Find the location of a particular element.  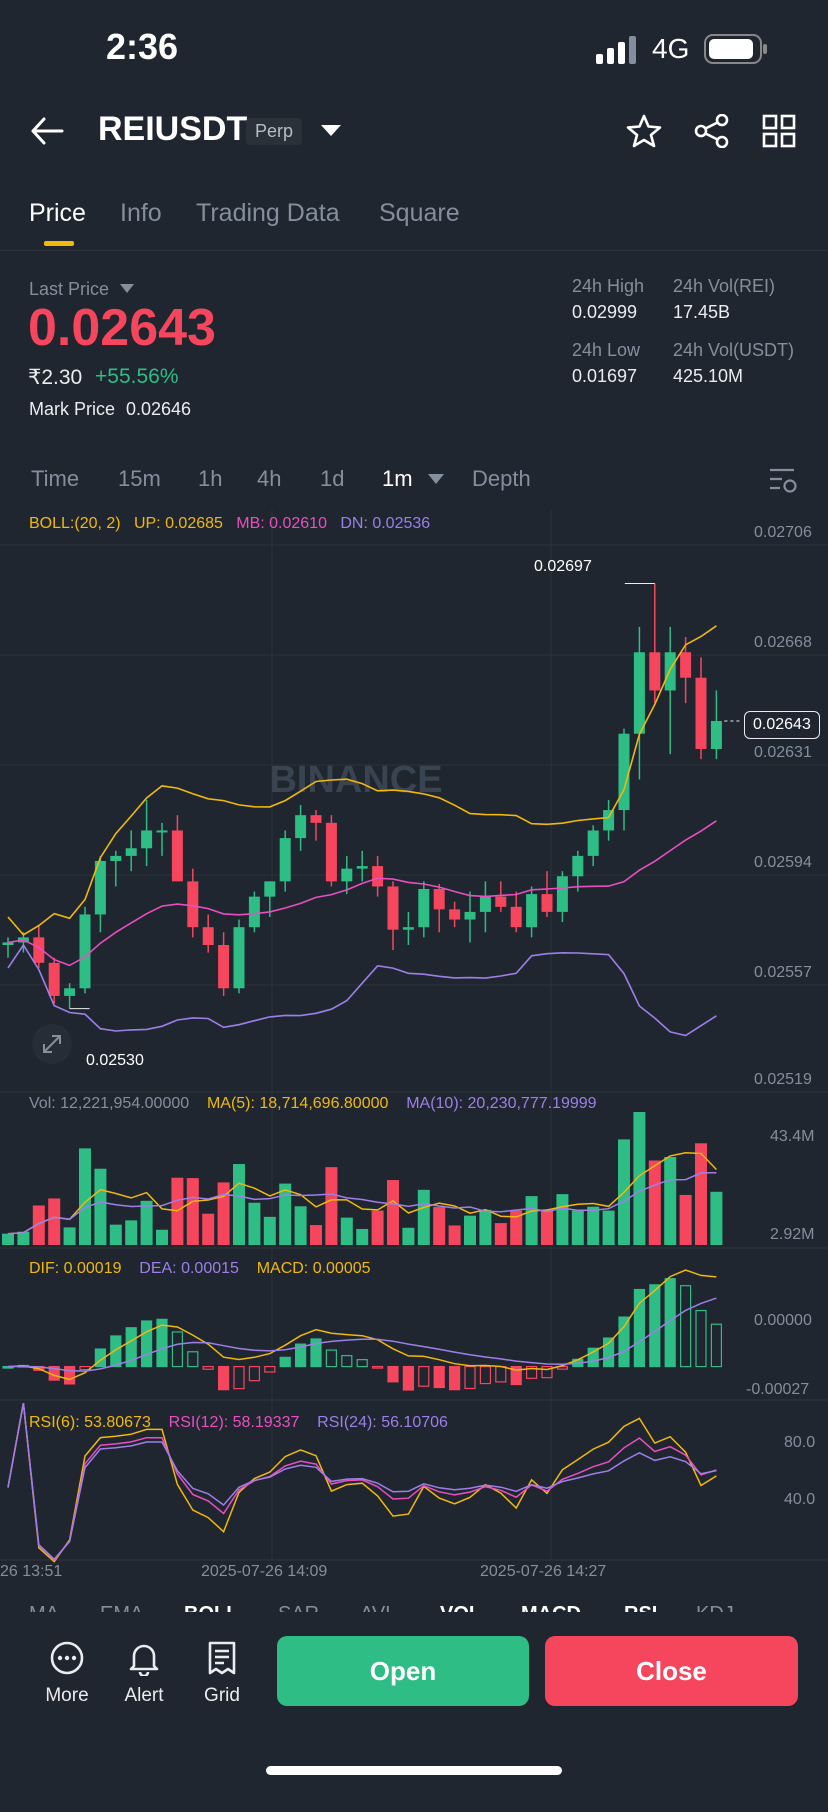

macd-dea: DEA: 0.00015 is located at coordinates (189, 1268).